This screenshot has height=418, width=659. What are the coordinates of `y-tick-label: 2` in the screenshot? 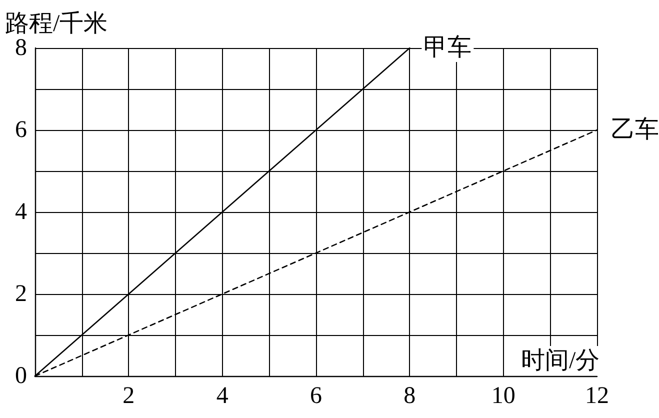 It's located at (21, 294).